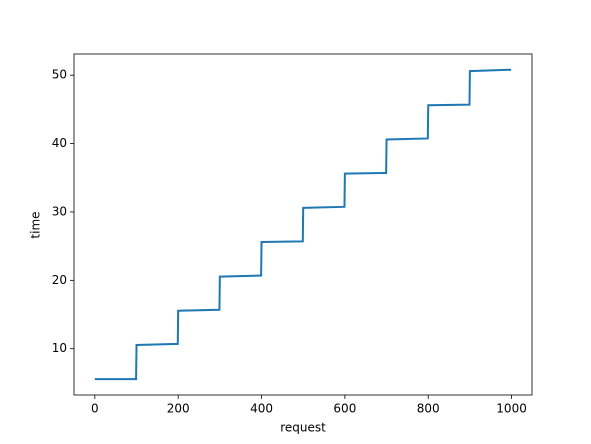 This screenshot has width=591, height=444. What do you see at coordinates (511, 409) in the screenshot?
I see `x-tick-label: 1000` at bounding box center [511, 409].